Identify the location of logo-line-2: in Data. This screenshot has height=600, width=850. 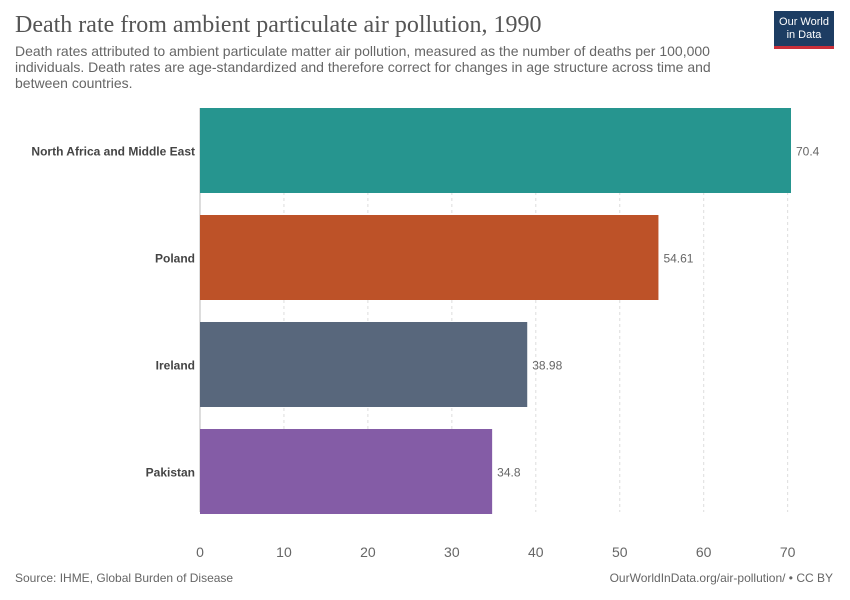
(804, 34).